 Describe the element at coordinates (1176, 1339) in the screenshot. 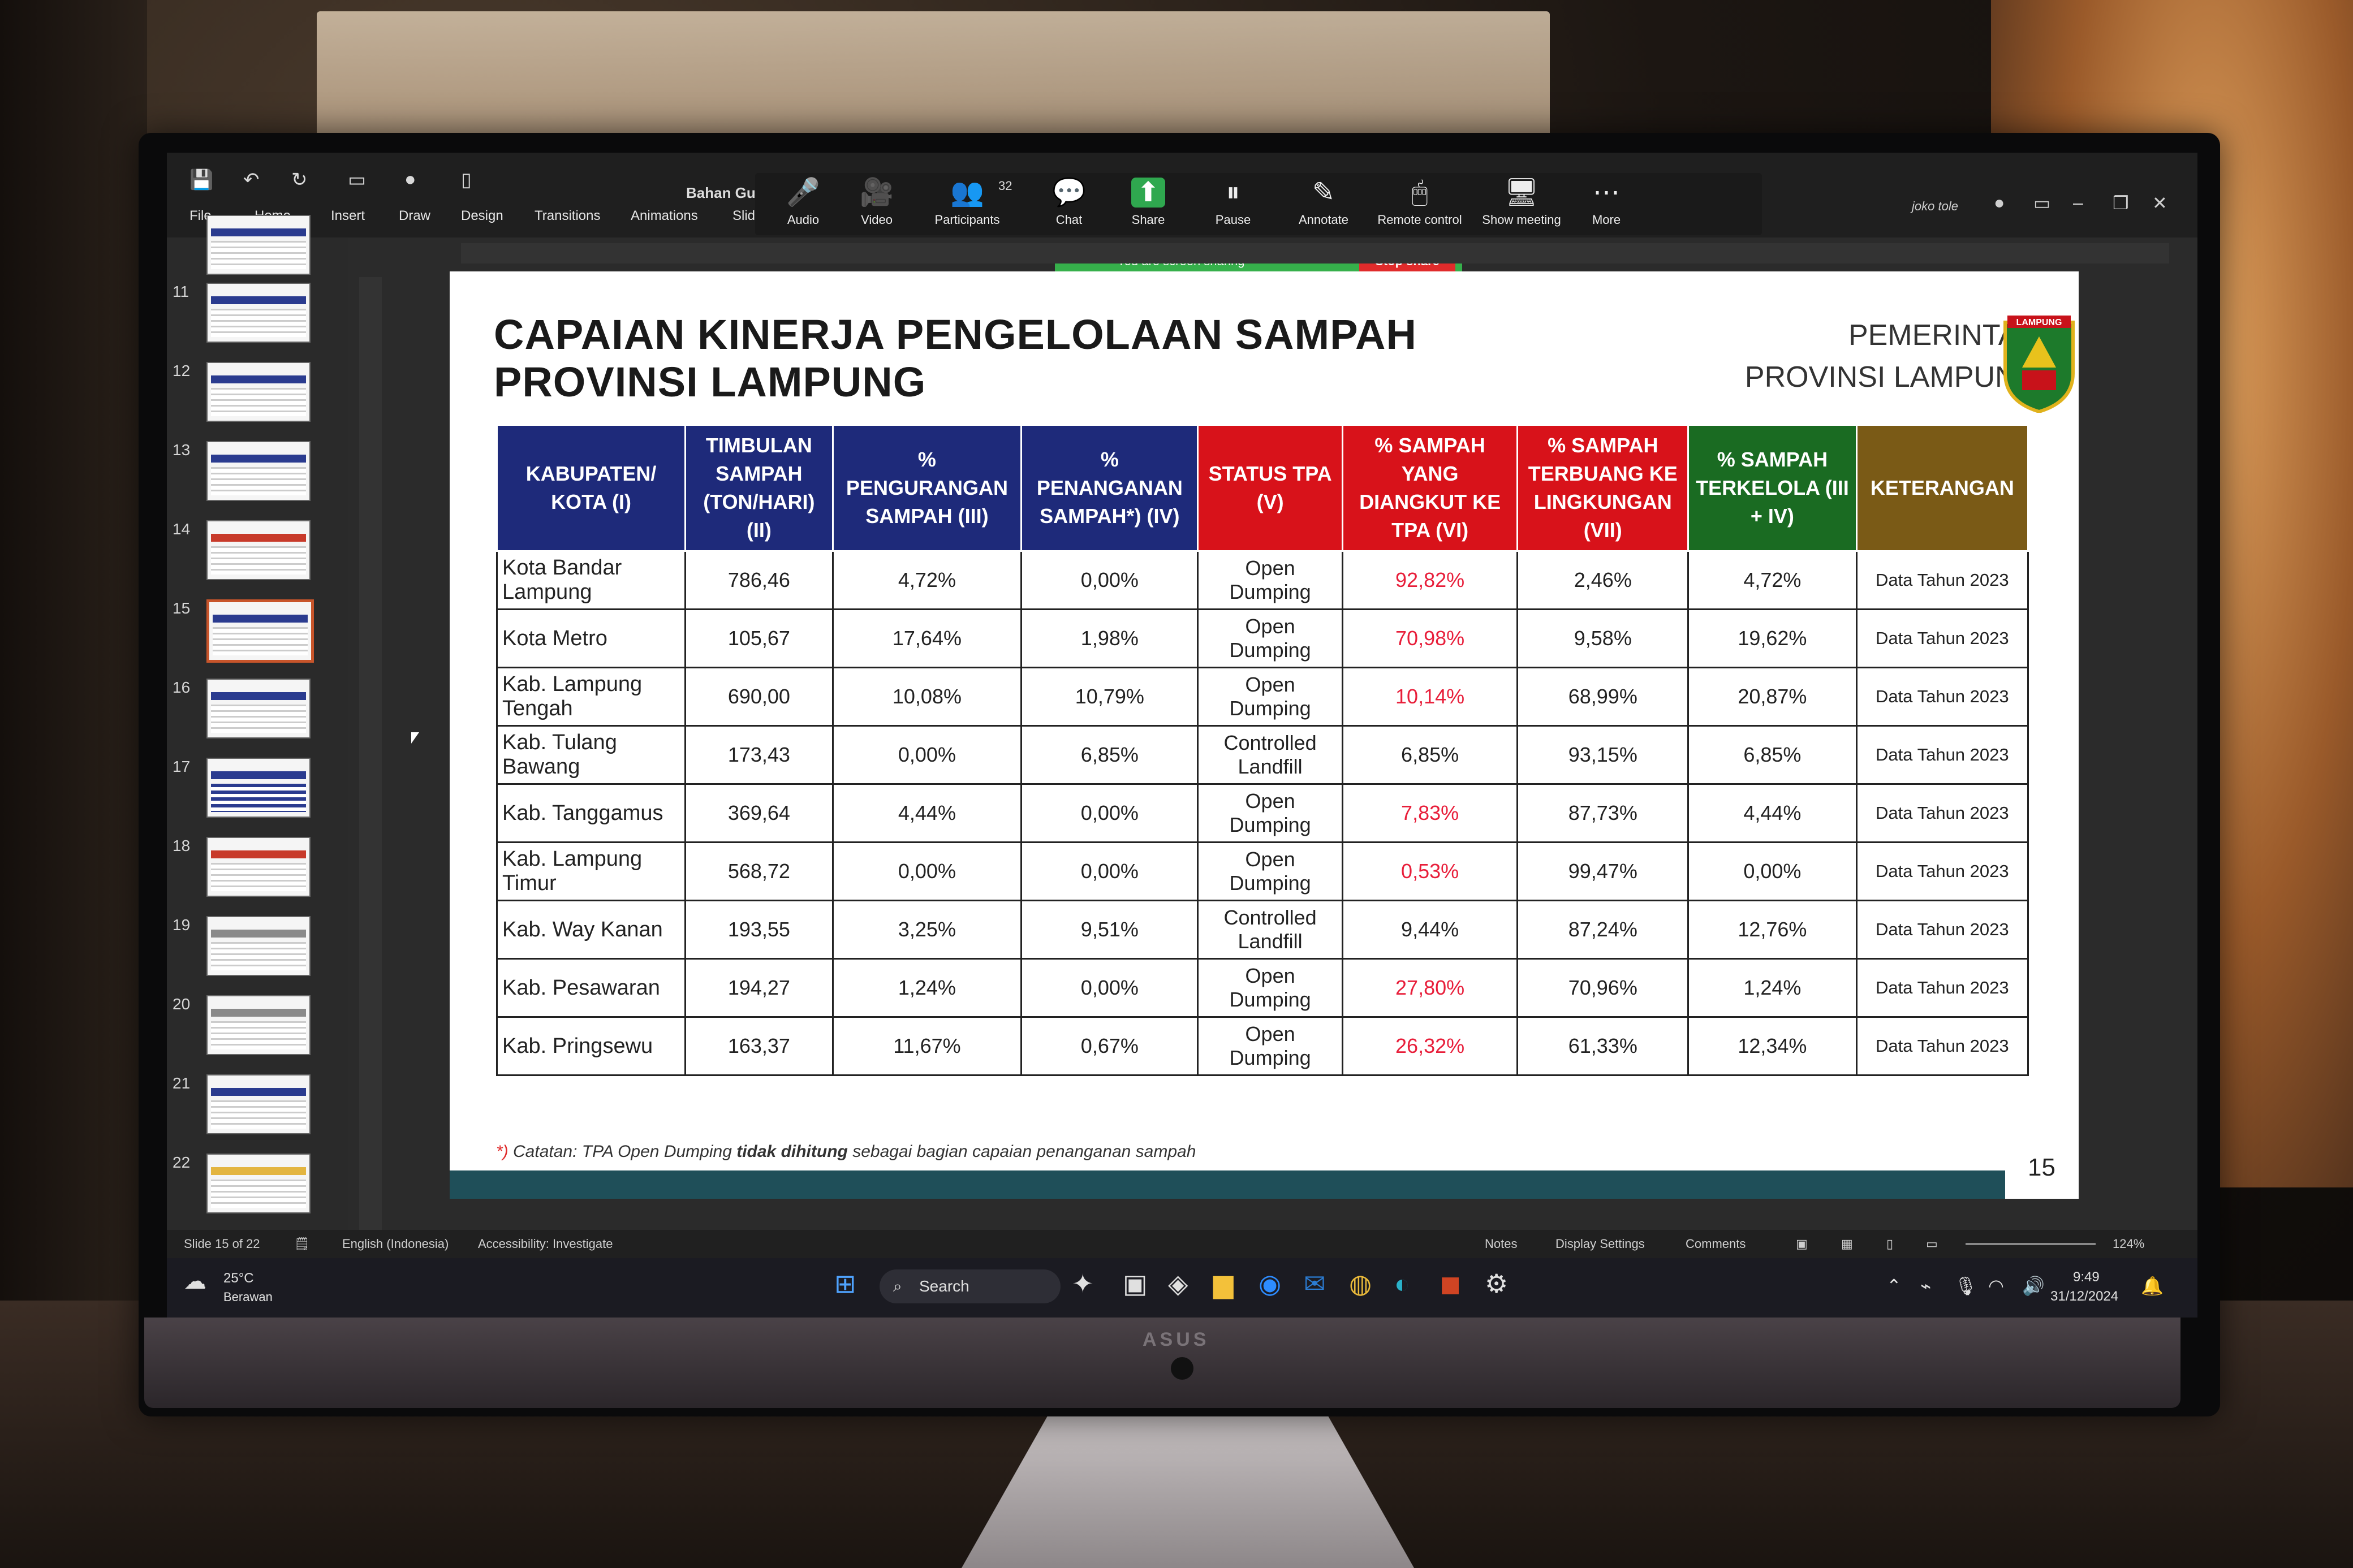

I see `monitor-brand: ASUS` at that location.